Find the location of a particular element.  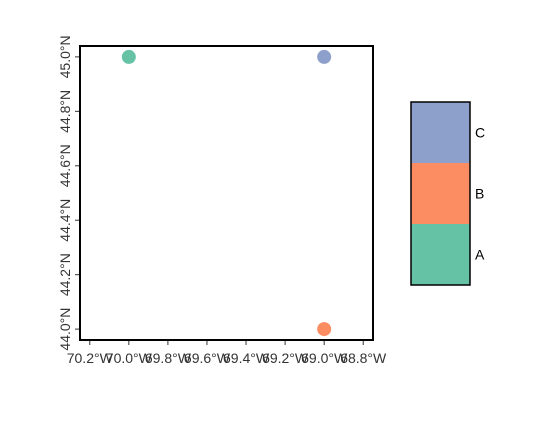

x-tick-label: 69.0°W is located at coordinates (324, 358).